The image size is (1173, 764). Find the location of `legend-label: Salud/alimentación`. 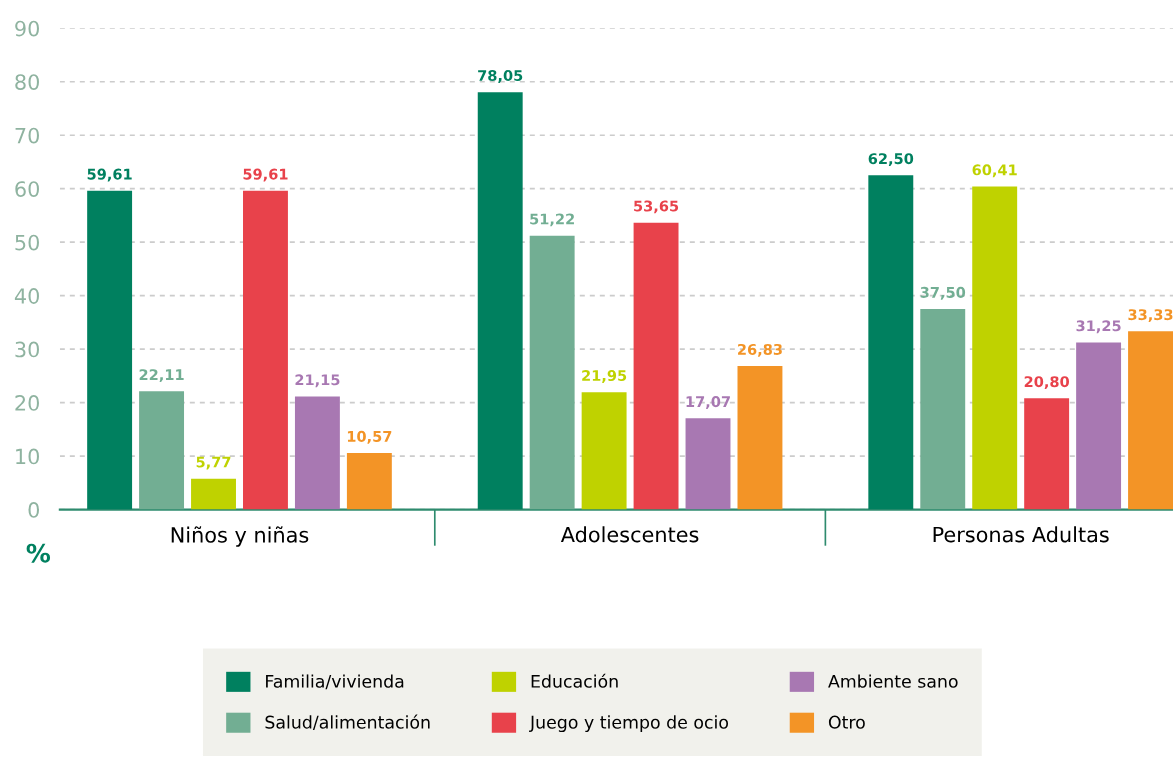

legend-label: Salud/alimentación is located at coordinates (347, 722).